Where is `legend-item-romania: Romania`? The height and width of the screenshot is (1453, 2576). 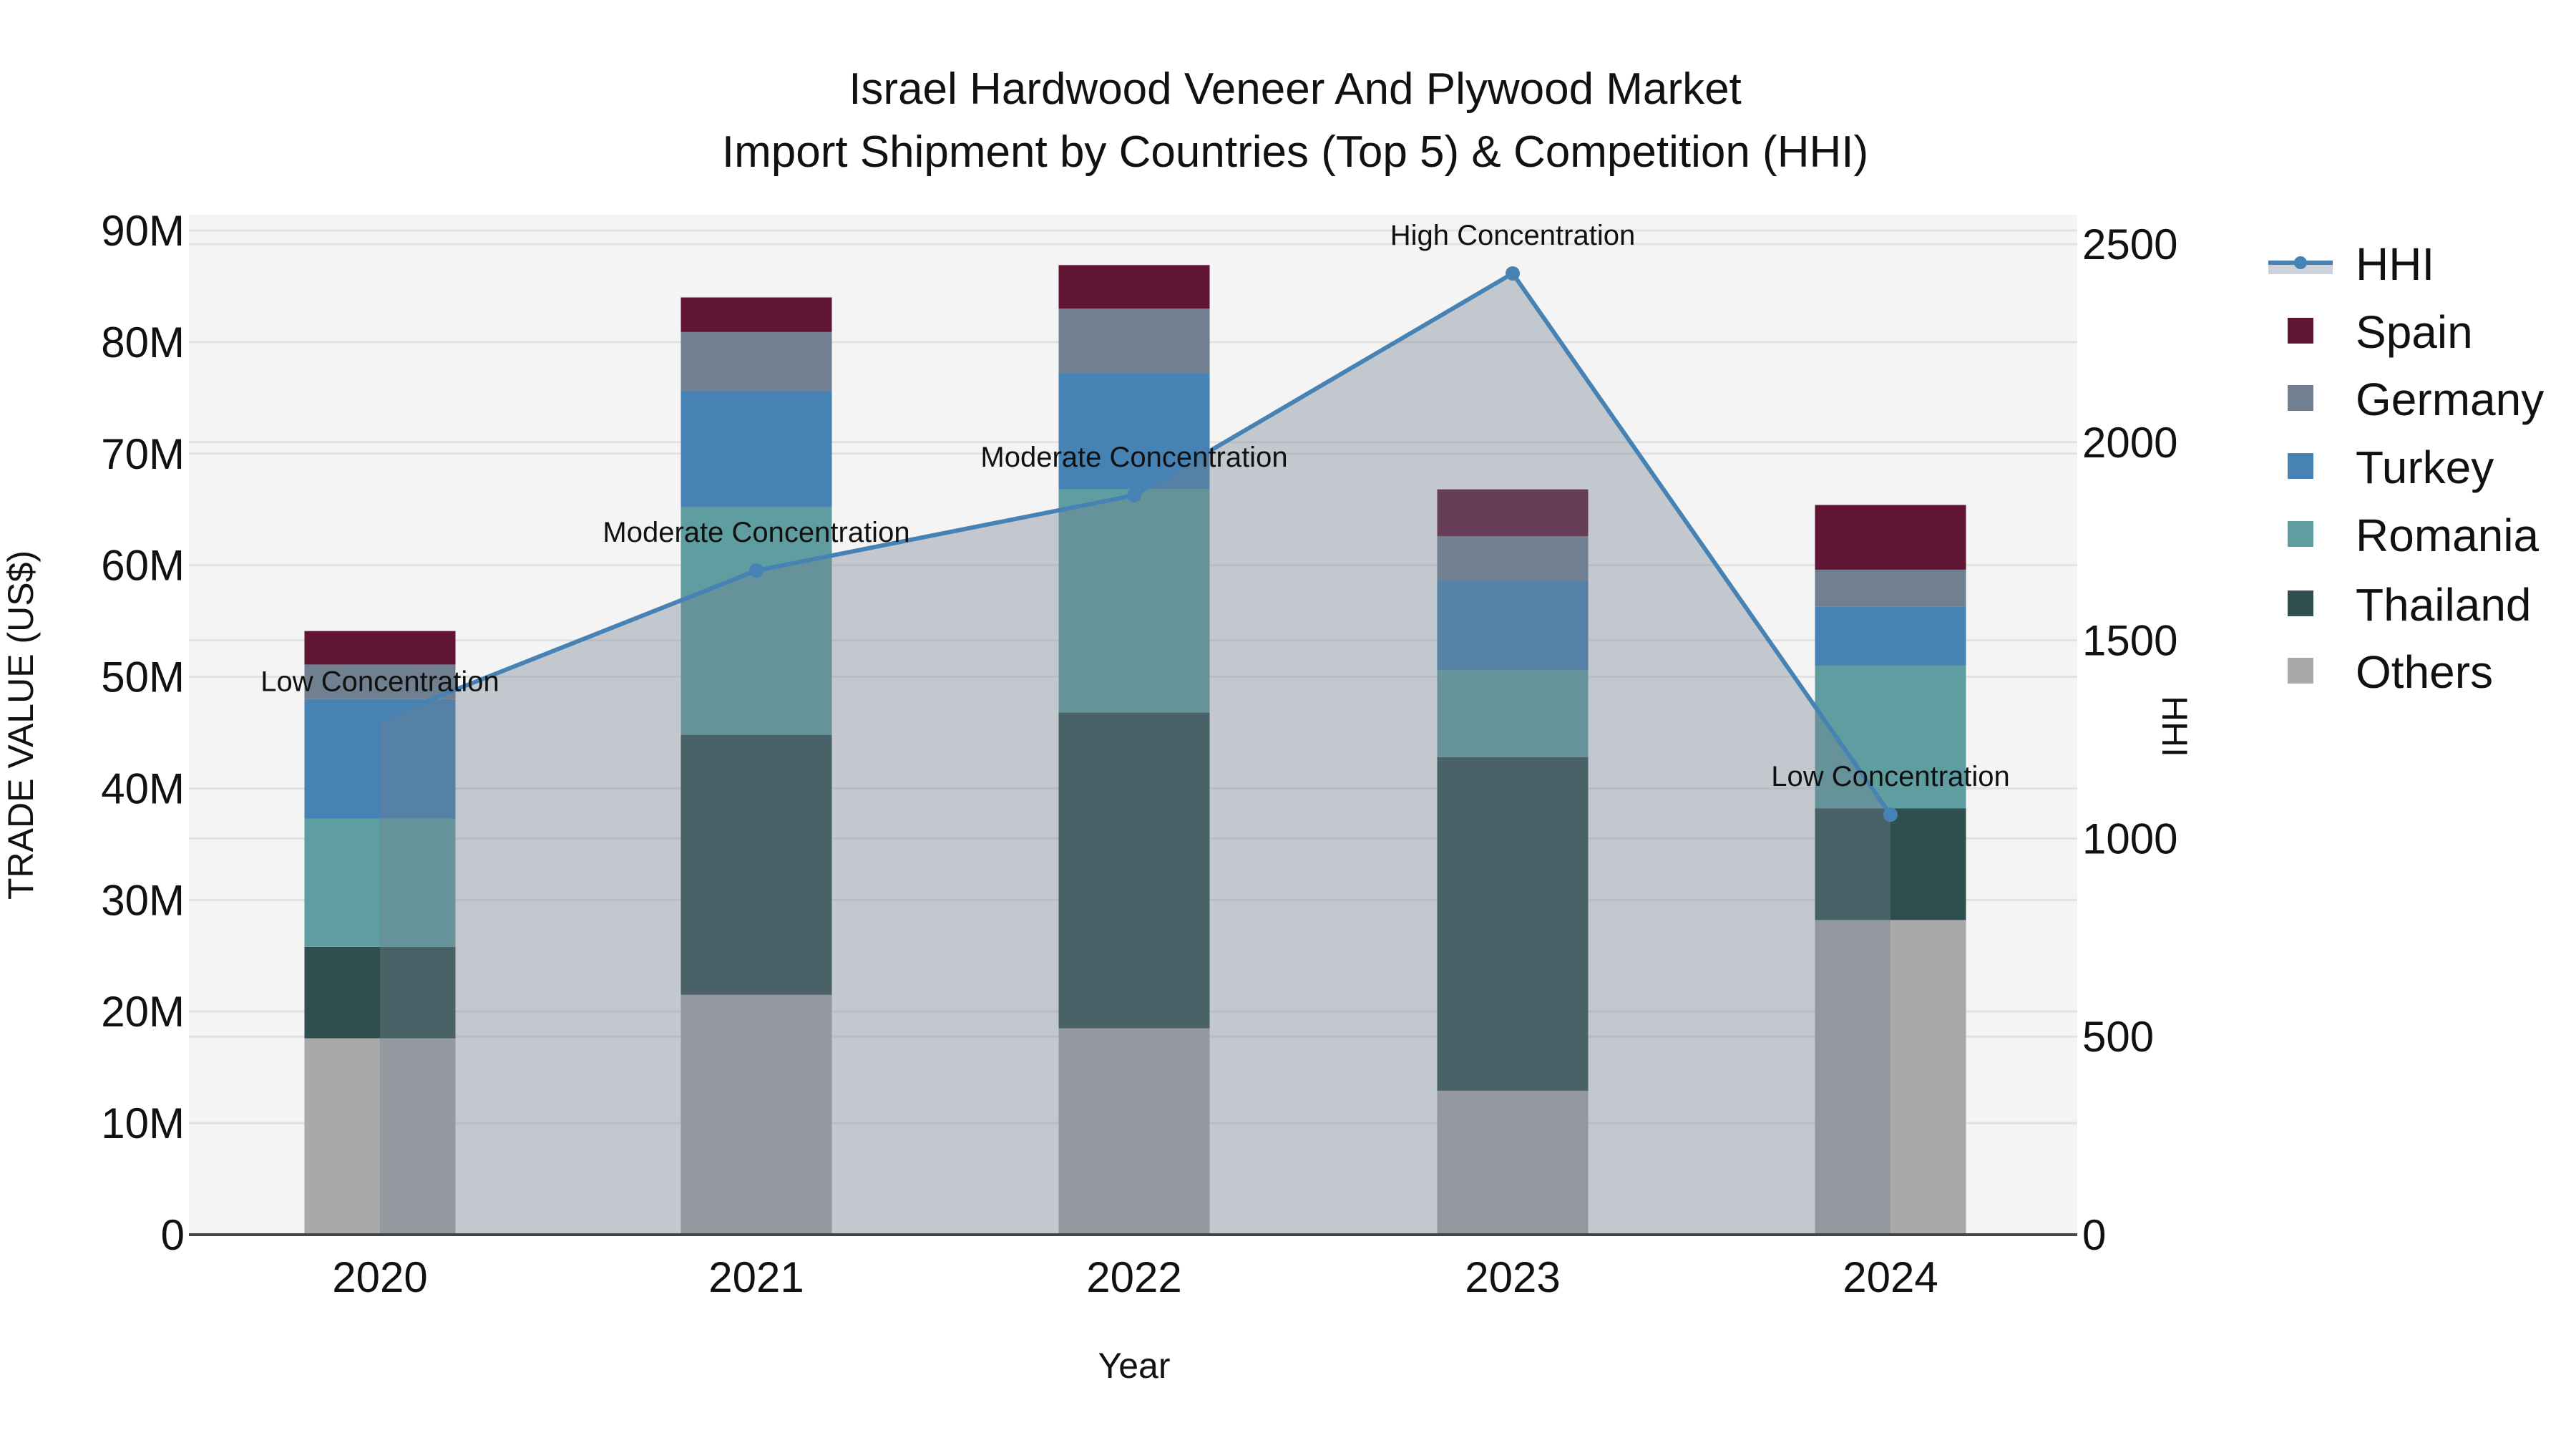
legend-item-romania: Romania is located at coordinates (2414, 535).